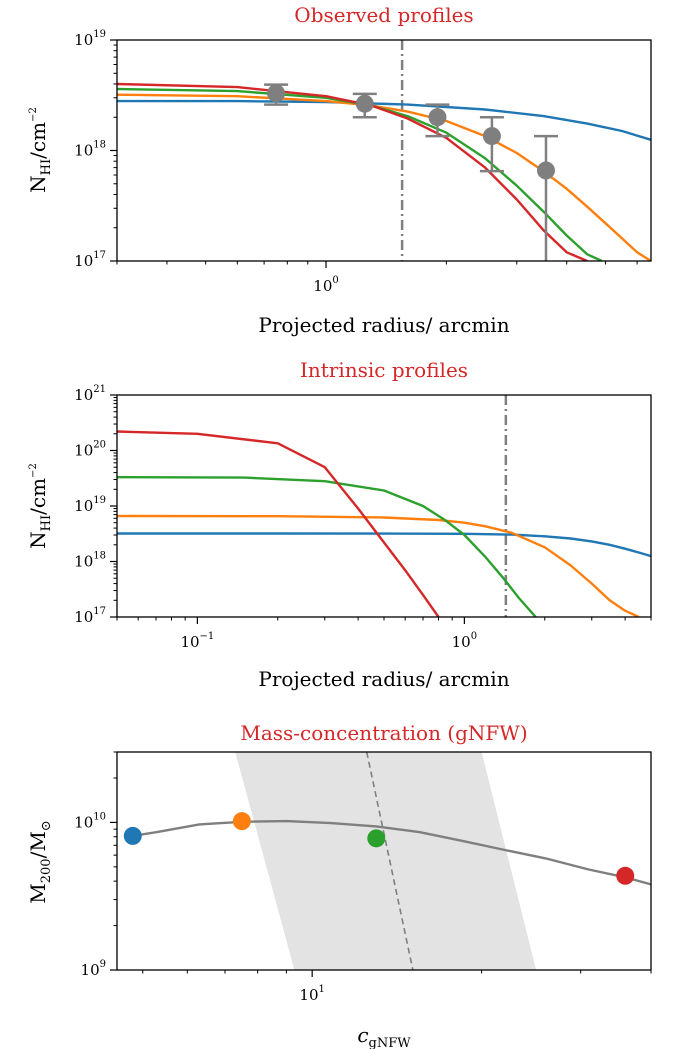  What do you see at coordinates (241, 821) in the screenshot?
I see `marker-orange` at bounding box center [241, 821].